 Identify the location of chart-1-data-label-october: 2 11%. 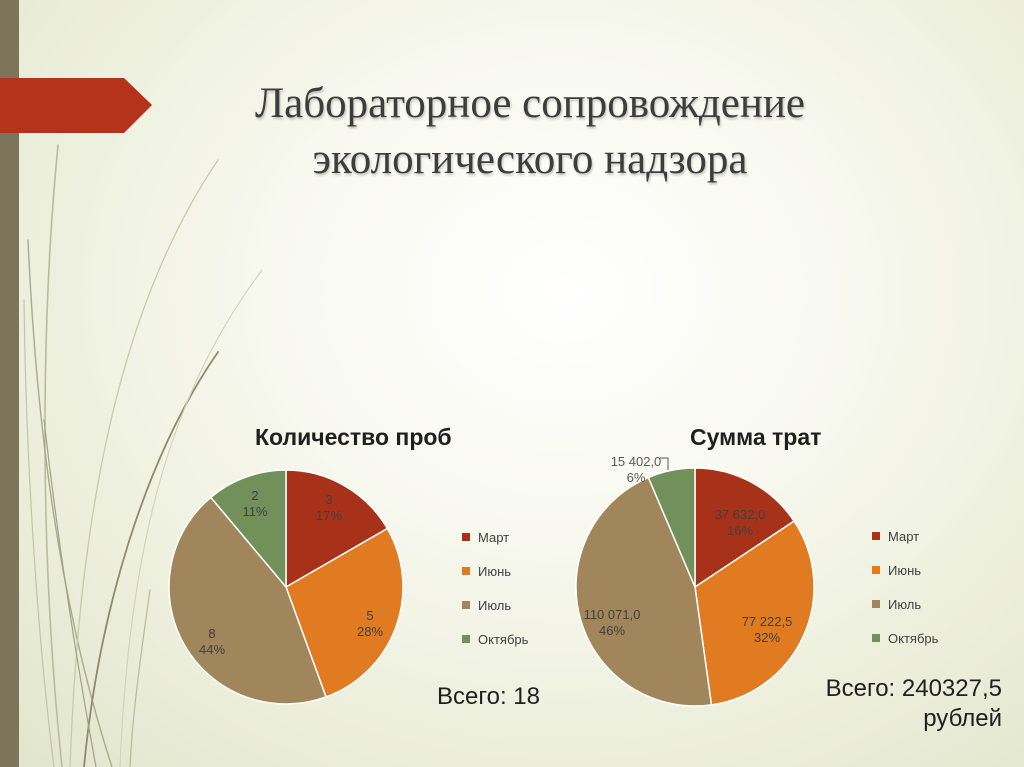
(254, 503).